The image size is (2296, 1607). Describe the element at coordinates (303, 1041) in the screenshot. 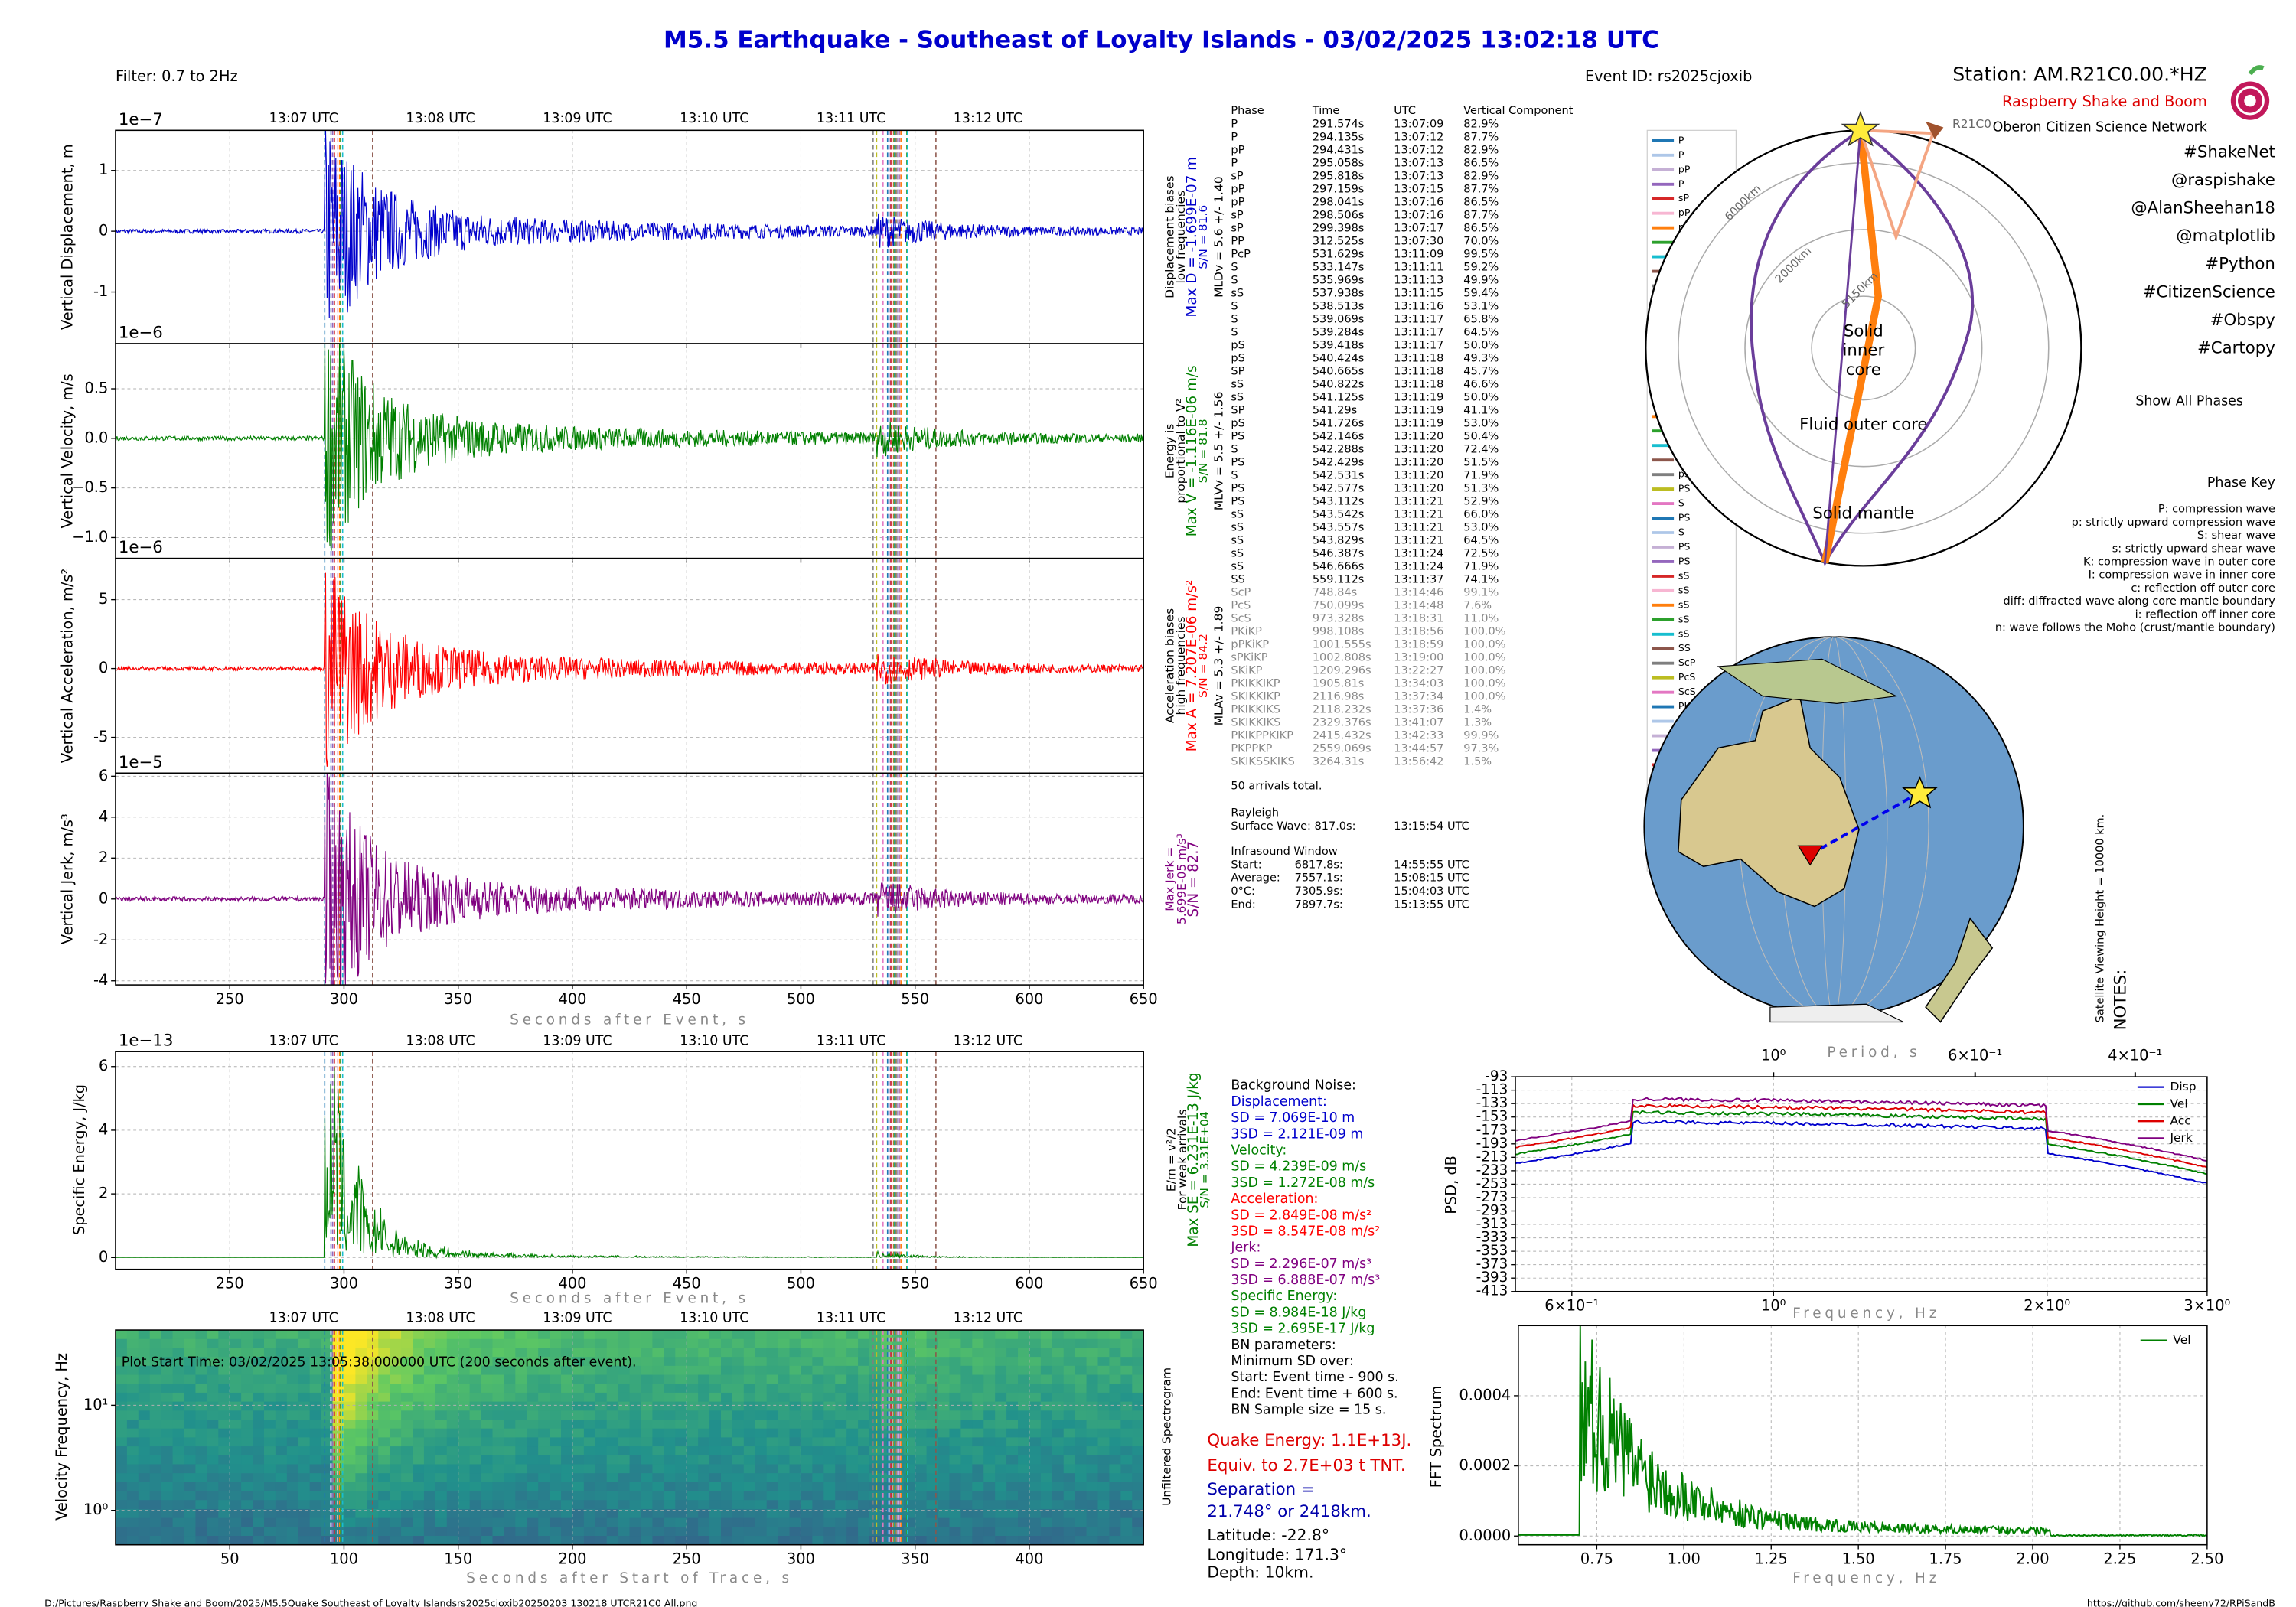

I see `utc-tick-label: 13:07 UTC` at that location.